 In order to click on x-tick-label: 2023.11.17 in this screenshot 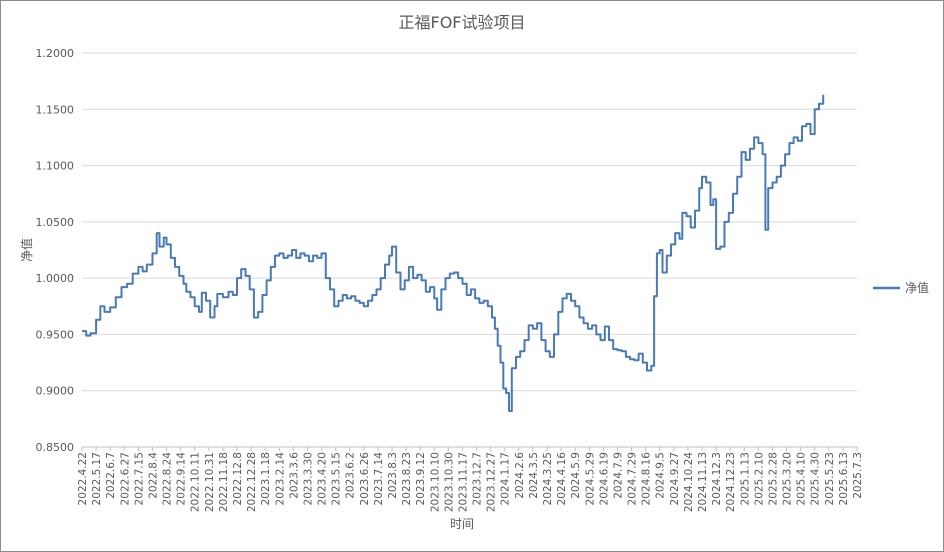, I will do `click(463, 482)`.